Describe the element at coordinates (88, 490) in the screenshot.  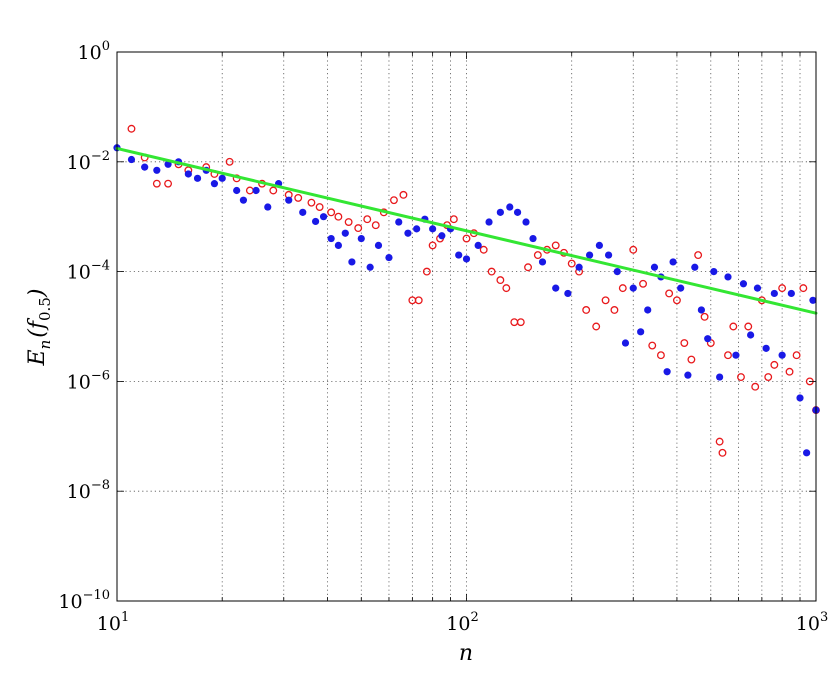
I see `y-tick-label: 10⁻⁸` at that location.